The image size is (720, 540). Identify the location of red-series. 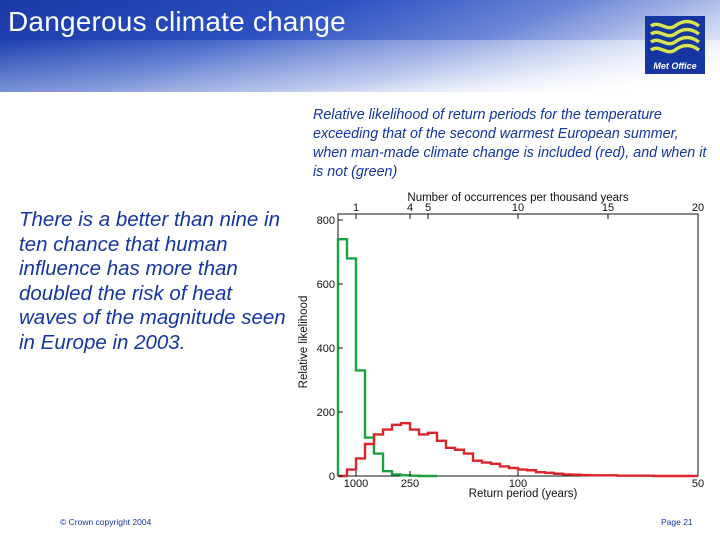
(518, 450).